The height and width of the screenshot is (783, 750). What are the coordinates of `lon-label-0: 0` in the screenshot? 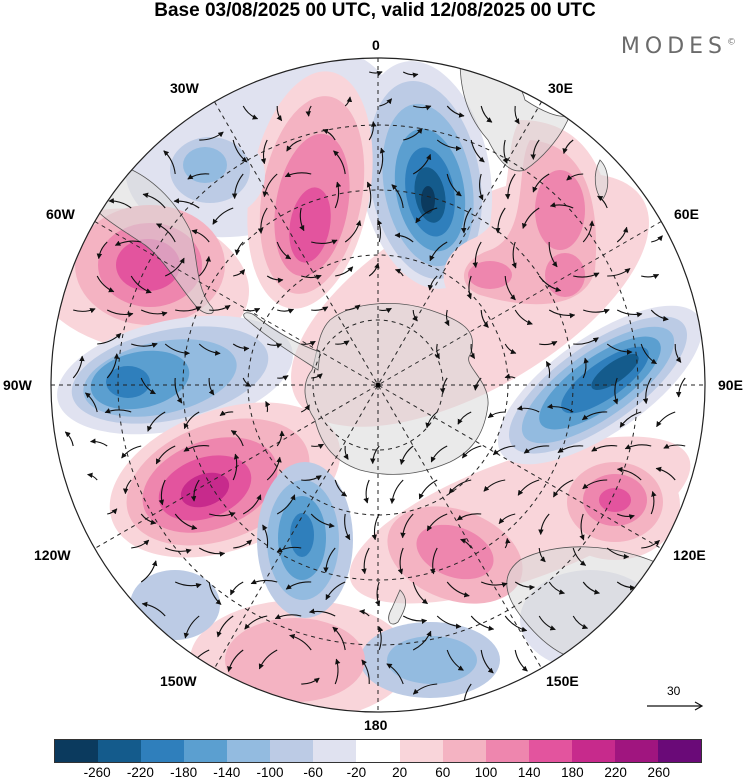 It's located at (376, 45).